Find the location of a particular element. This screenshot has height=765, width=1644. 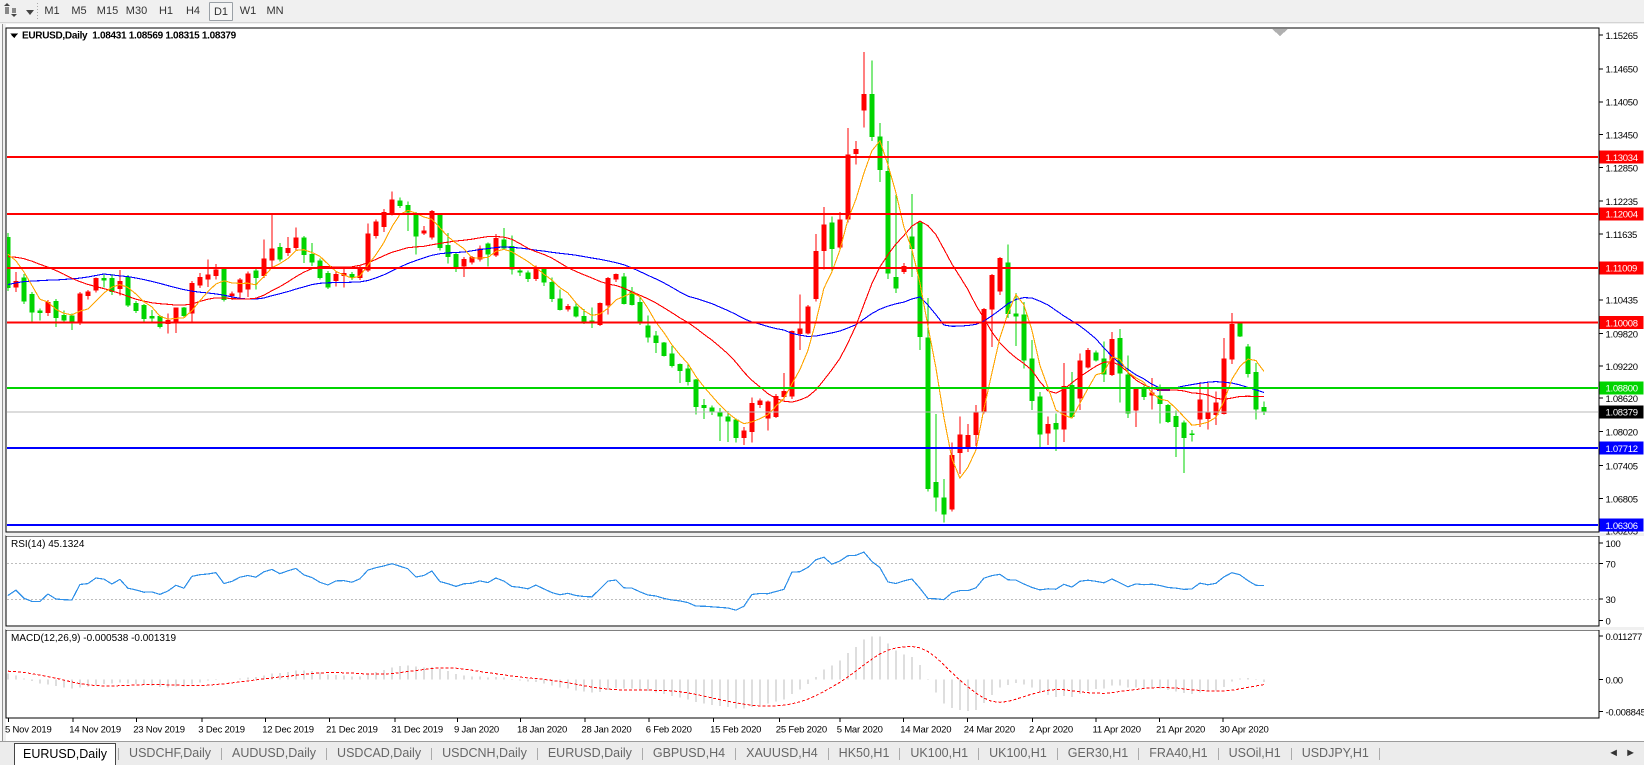

svg-text: 0 is located at coordinates (1608, 621).